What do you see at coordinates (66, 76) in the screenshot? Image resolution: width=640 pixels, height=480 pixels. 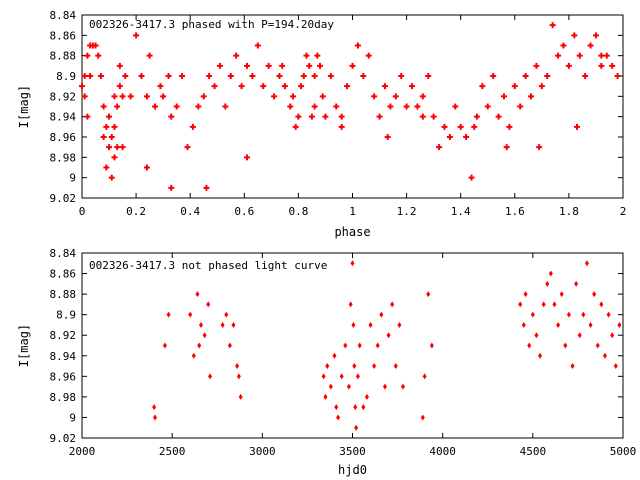 I see `y-tick-label: 8.9` at bounding box center [66, 76].